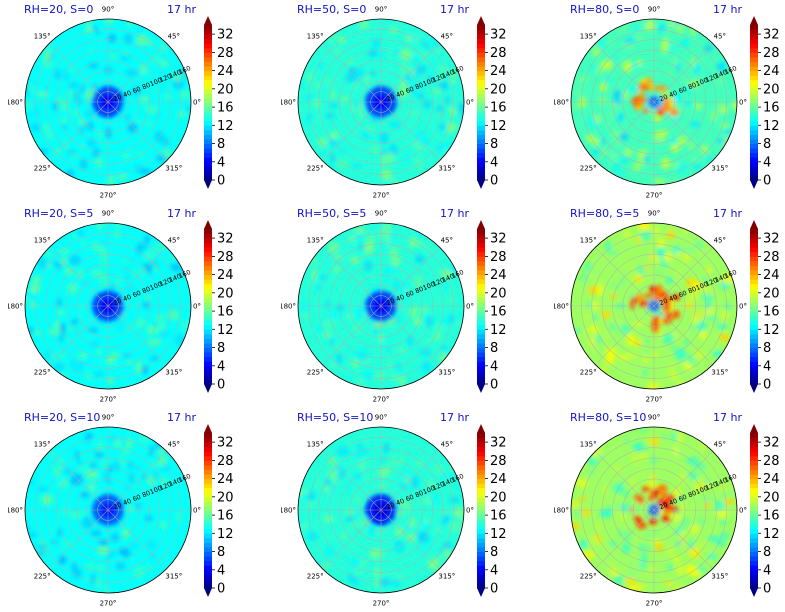 The image size is (785, 612). I want to click on colorbar-tick-label: 28, so click(498, 53).